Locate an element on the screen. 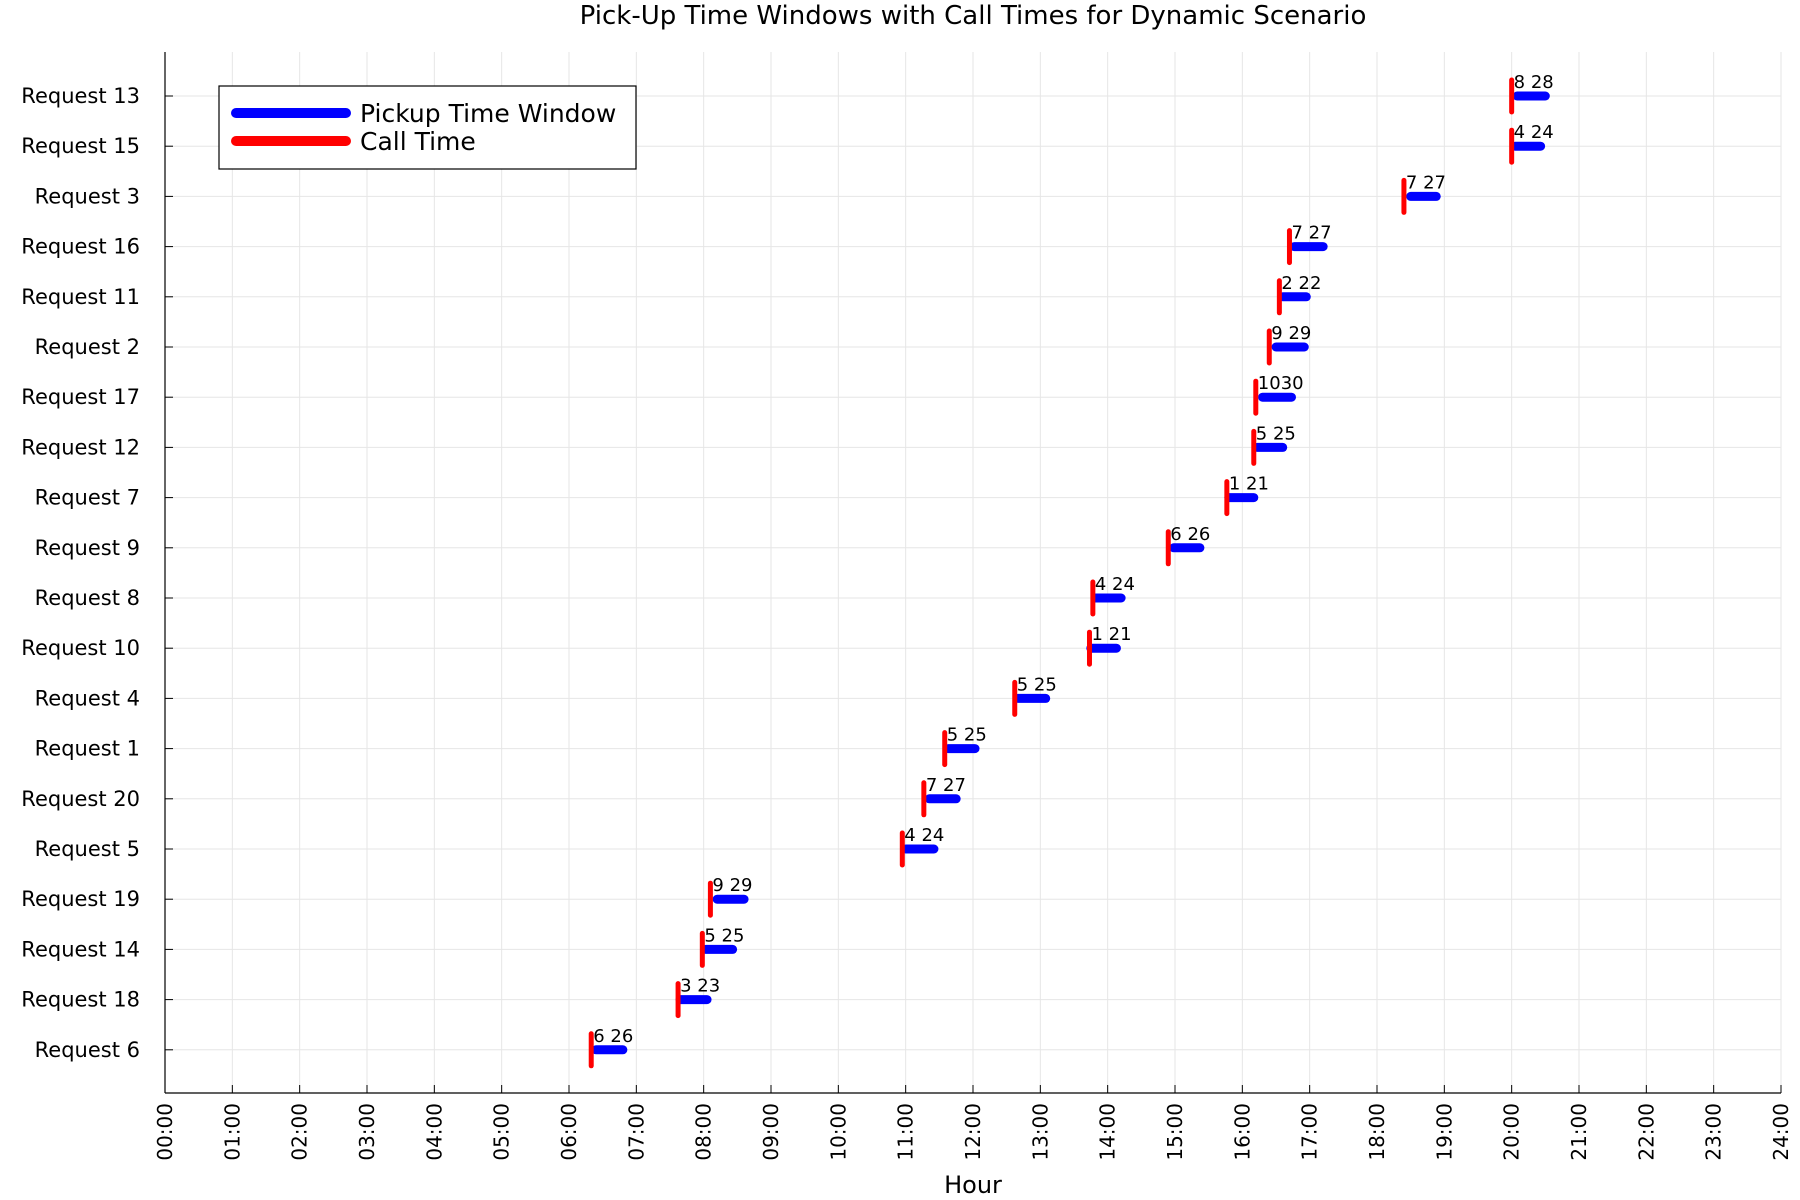  window-annotation: 1030 is located at coordinates (1281, 383).